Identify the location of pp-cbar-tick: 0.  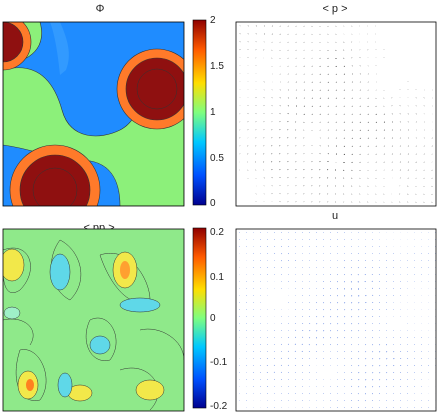
(213, 318).